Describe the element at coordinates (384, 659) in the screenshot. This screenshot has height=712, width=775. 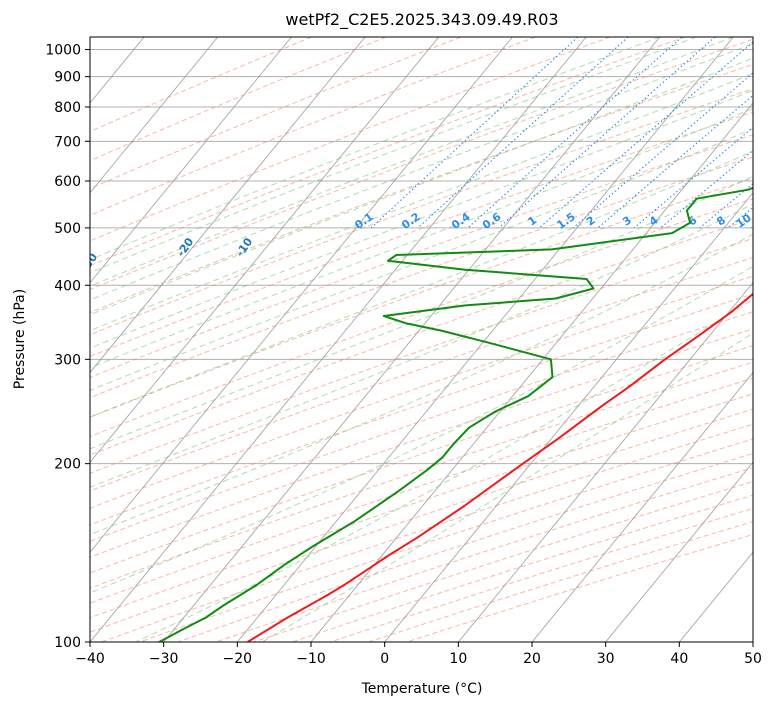
I see `x-tick-label: 0` at that location.